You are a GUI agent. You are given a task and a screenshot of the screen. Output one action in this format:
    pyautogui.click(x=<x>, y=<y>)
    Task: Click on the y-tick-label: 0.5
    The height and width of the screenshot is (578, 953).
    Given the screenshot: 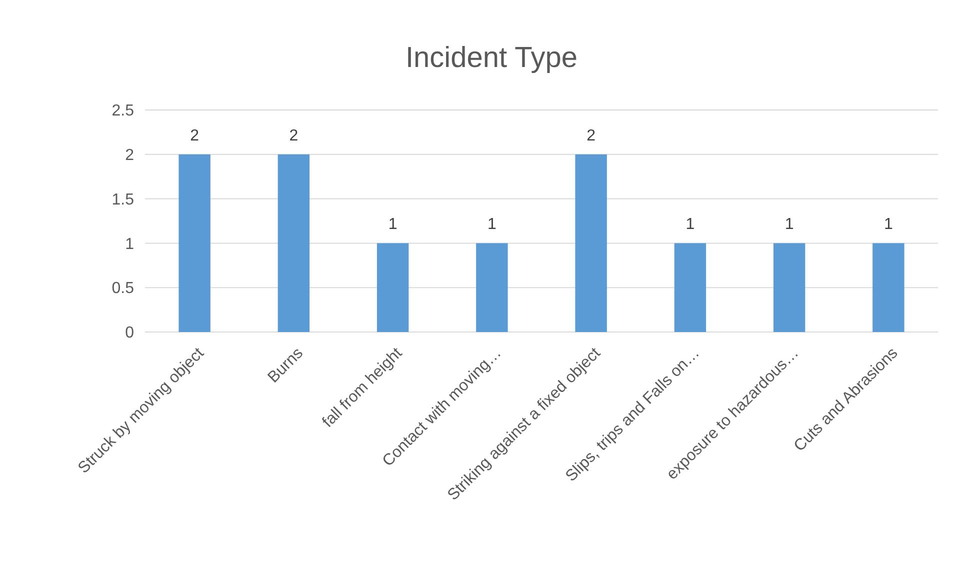 What is the action you would take?
    pyautogui.click(x=123, y=289)
    